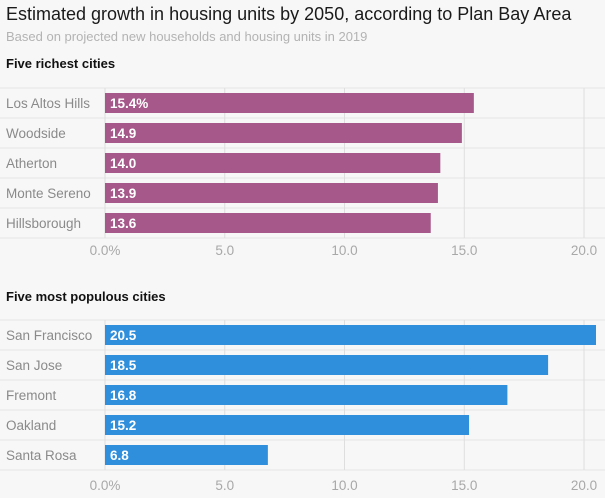 The height and width of the screenshot is (498, 605). Describe the element at coordinates (34, 365) in the screenshot. I see `category-label: San Jose` at that location.